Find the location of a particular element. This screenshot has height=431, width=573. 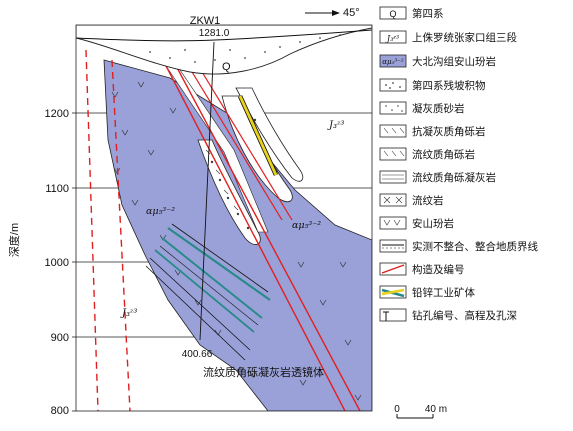

legend-label-tuffaceous-sandstone: 凝灰质砂岩 is located at coordinates (438, 108).